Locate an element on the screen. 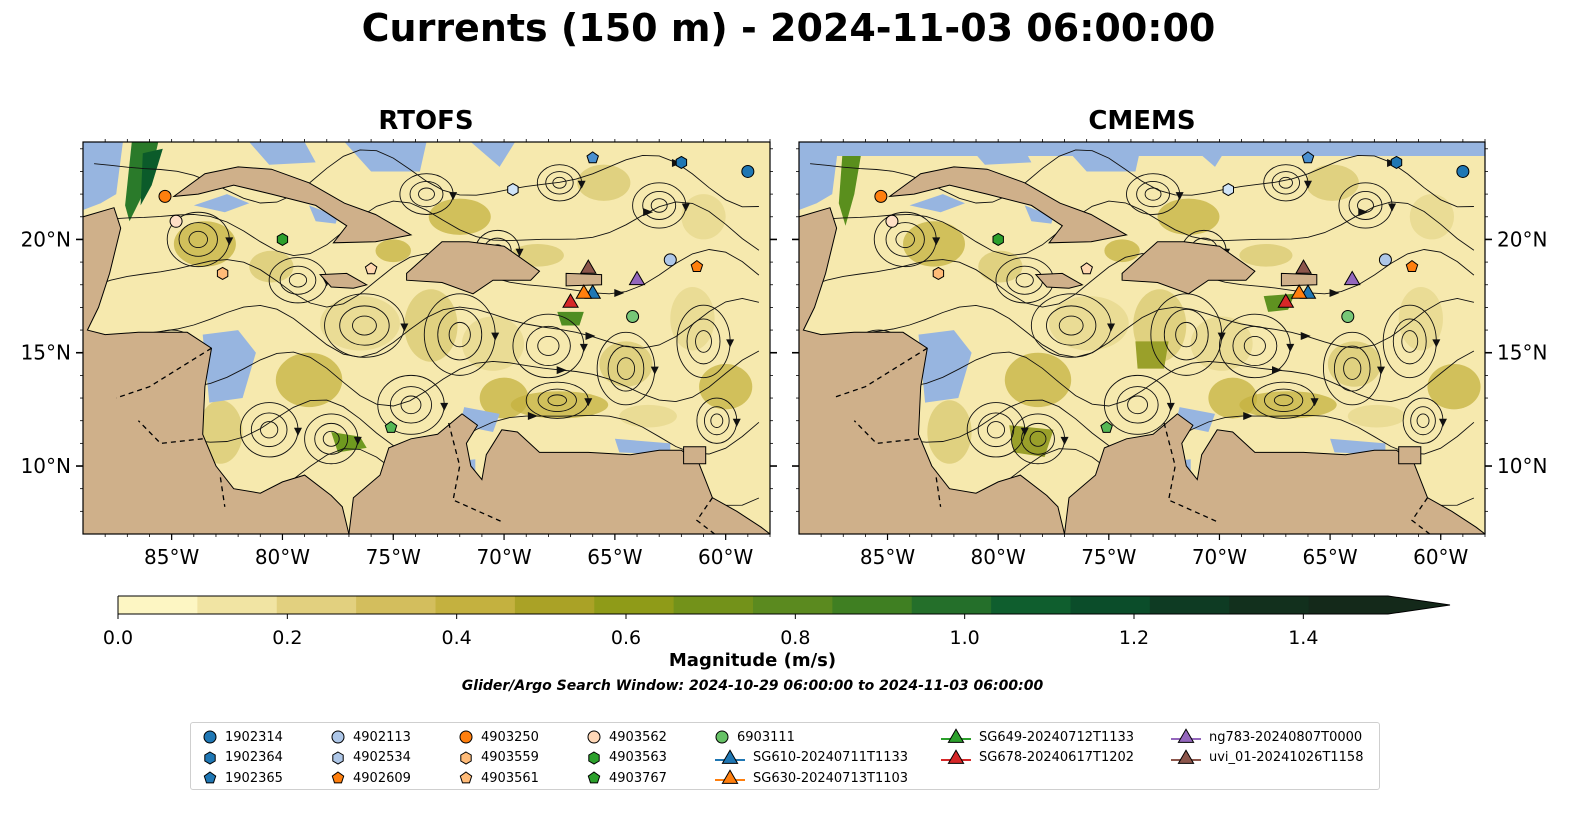  strong-current-feature is located at coordinates (1031, 441).